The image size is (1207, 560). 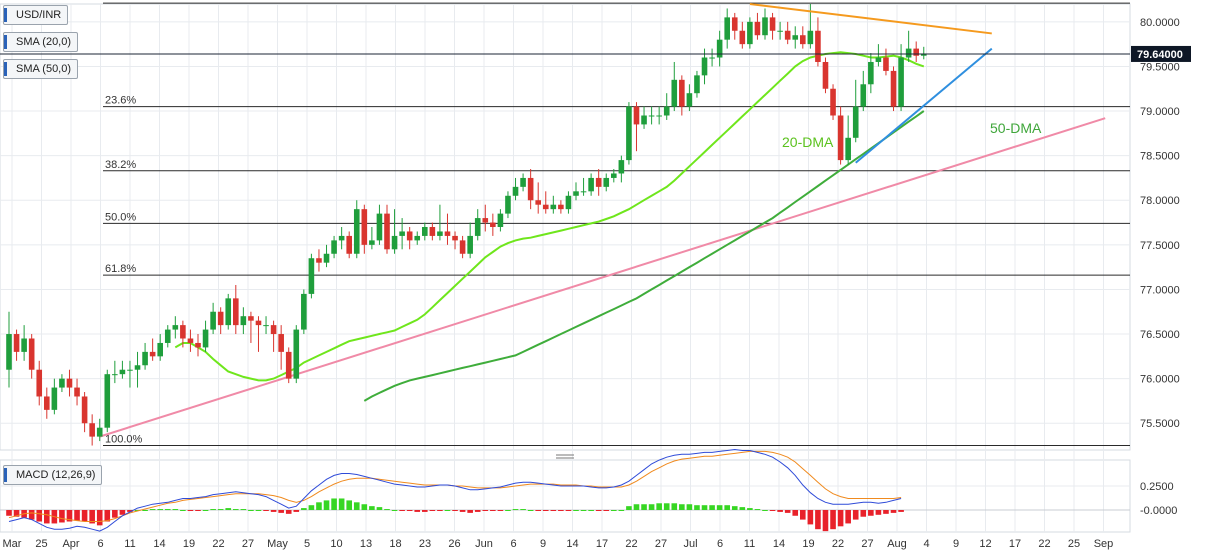 I want to click on symbol-label: USD/INR, so click(x=39, y=15).